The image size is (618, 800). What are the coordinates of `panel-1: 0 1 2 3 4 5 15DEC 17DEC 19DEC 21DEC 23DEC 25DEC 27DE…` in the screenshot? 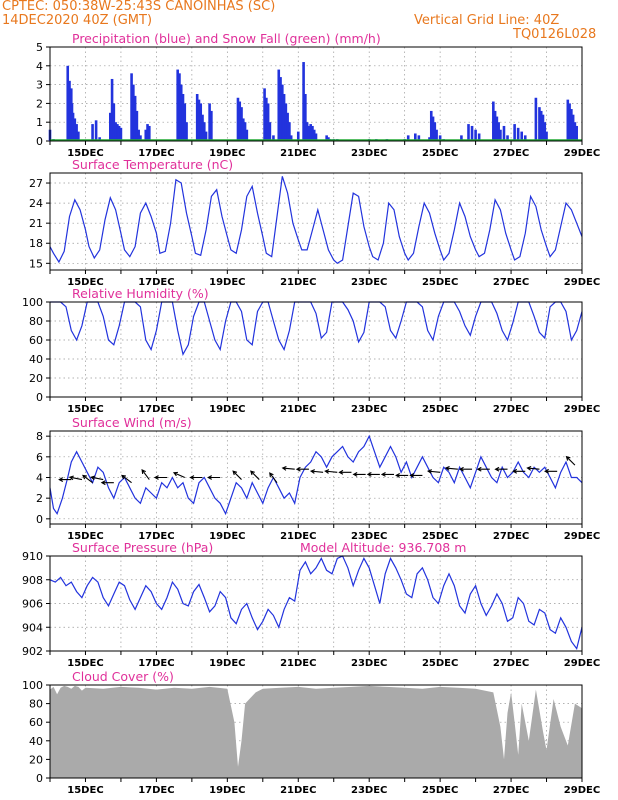 It's located at (318, 95).